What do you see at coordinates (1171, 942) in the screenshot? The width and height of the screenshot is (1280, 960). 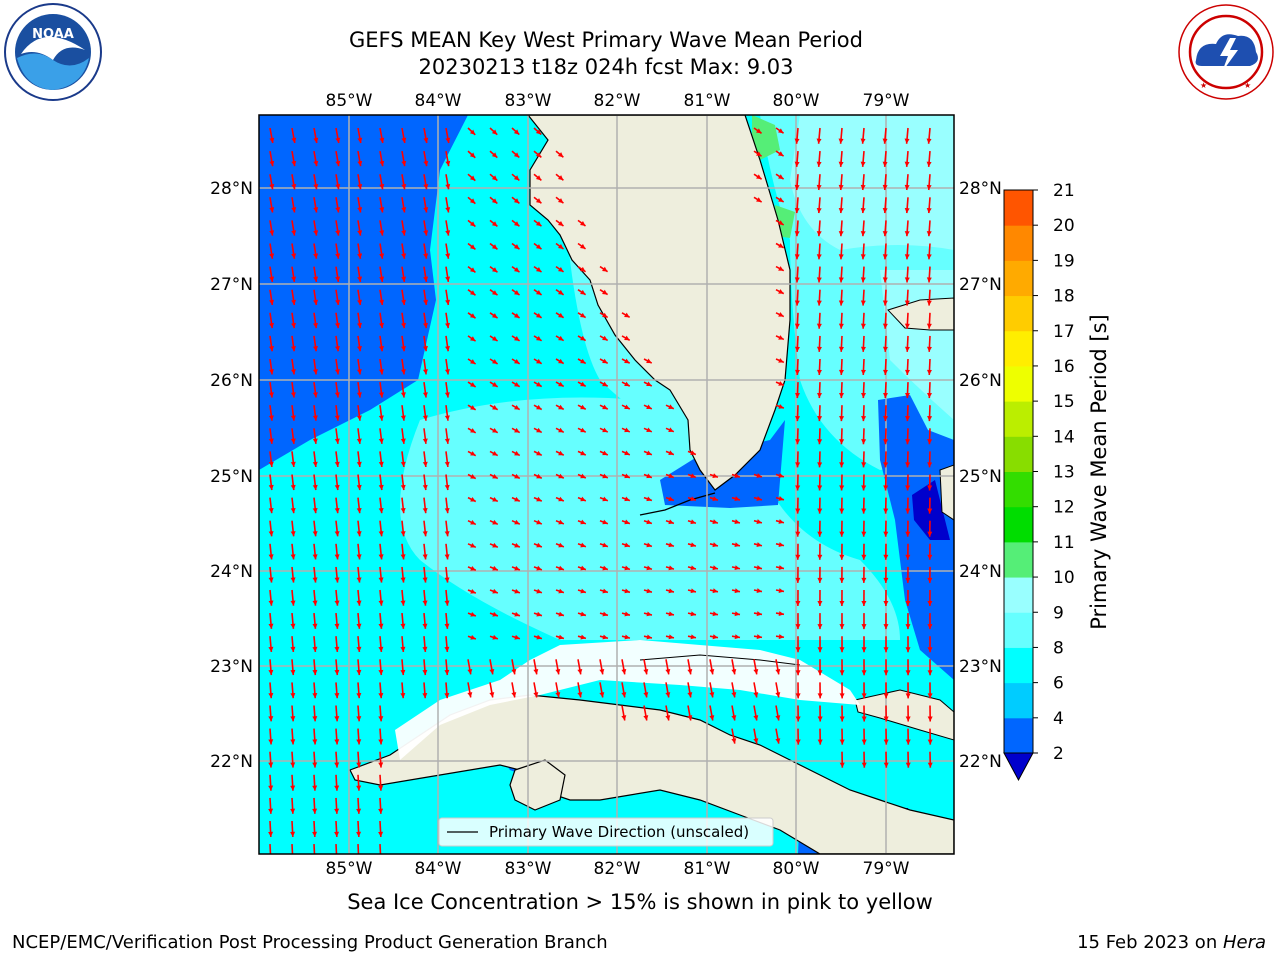 I see `footer-date: 15 Feb 2023 on Hera` at bounding box center [1171, 942].